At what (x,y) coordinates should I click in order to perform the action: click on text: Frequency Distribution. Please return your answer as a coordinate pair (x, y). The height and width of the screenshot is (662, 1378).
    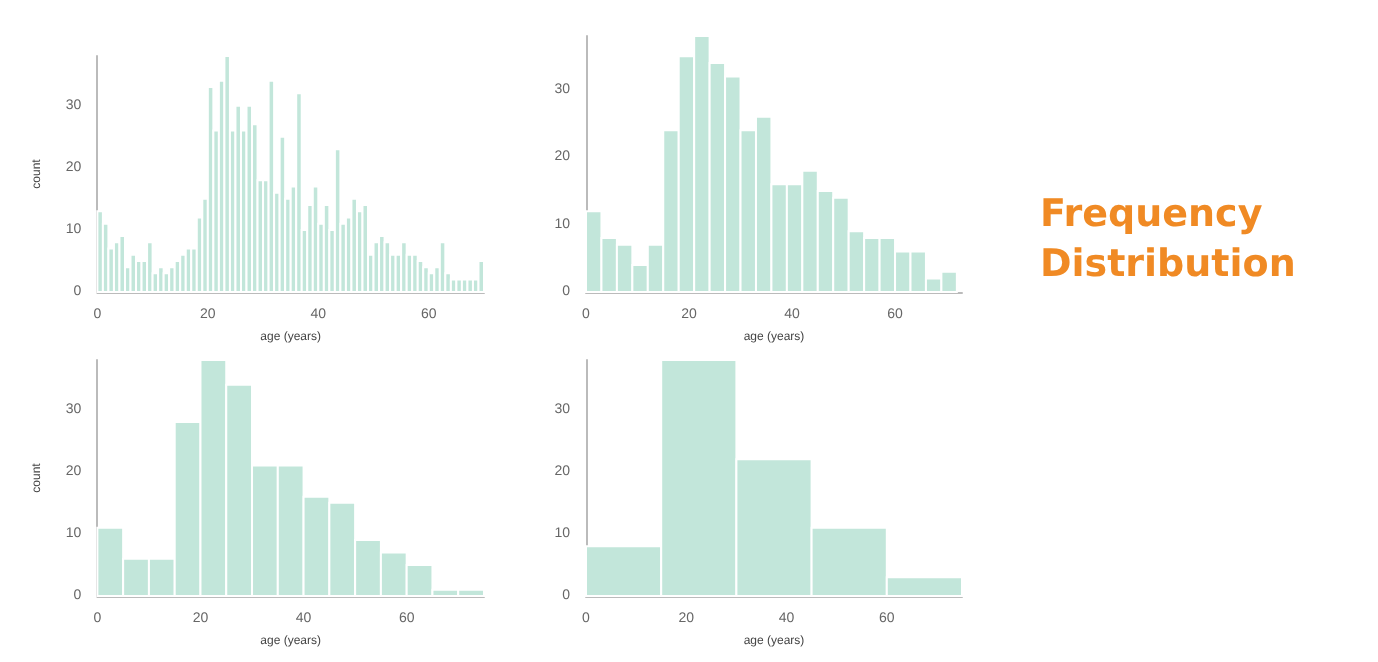
    Looking at the image, I should click on (1169, 240).